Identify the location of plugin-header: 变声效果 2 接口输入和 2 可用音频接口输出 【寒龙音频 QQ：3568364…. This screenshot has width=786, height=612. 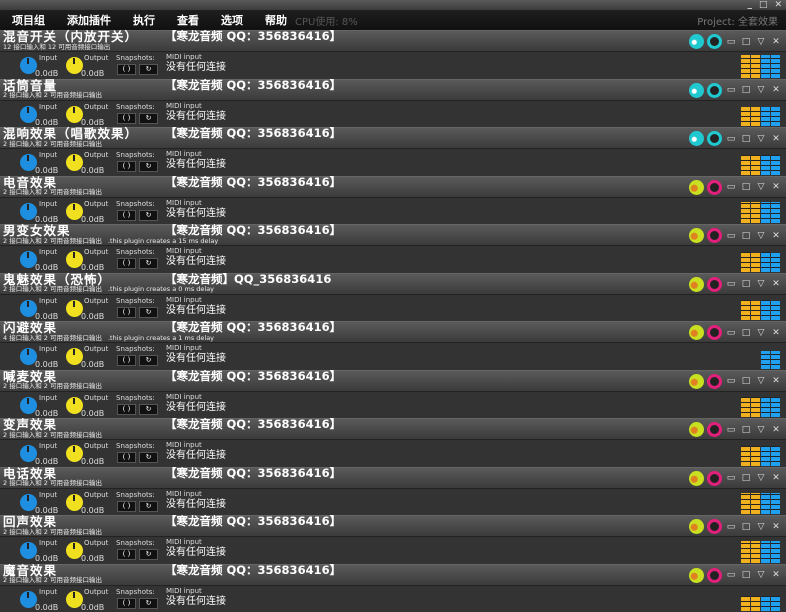
(393, 428).